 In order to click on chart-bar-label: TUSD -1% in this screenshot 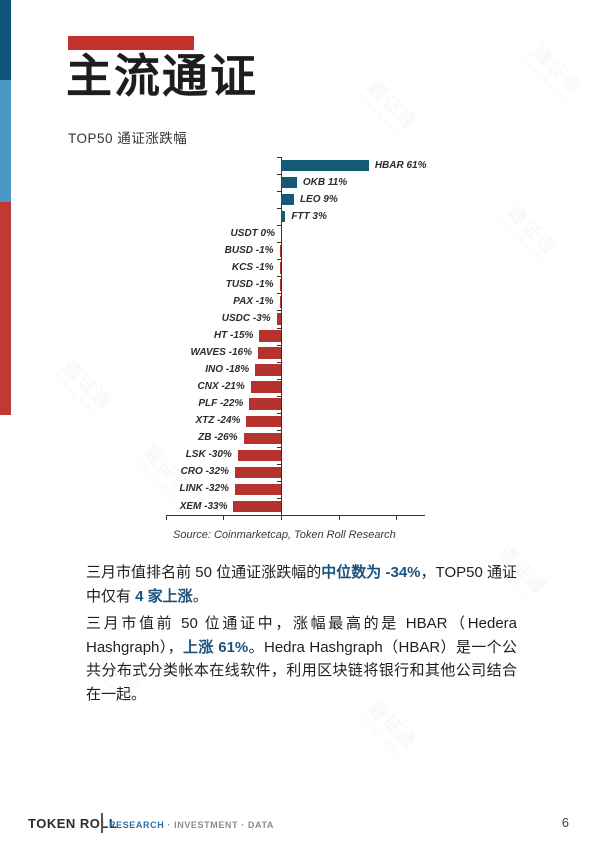, I will do `click(249, 284)`.